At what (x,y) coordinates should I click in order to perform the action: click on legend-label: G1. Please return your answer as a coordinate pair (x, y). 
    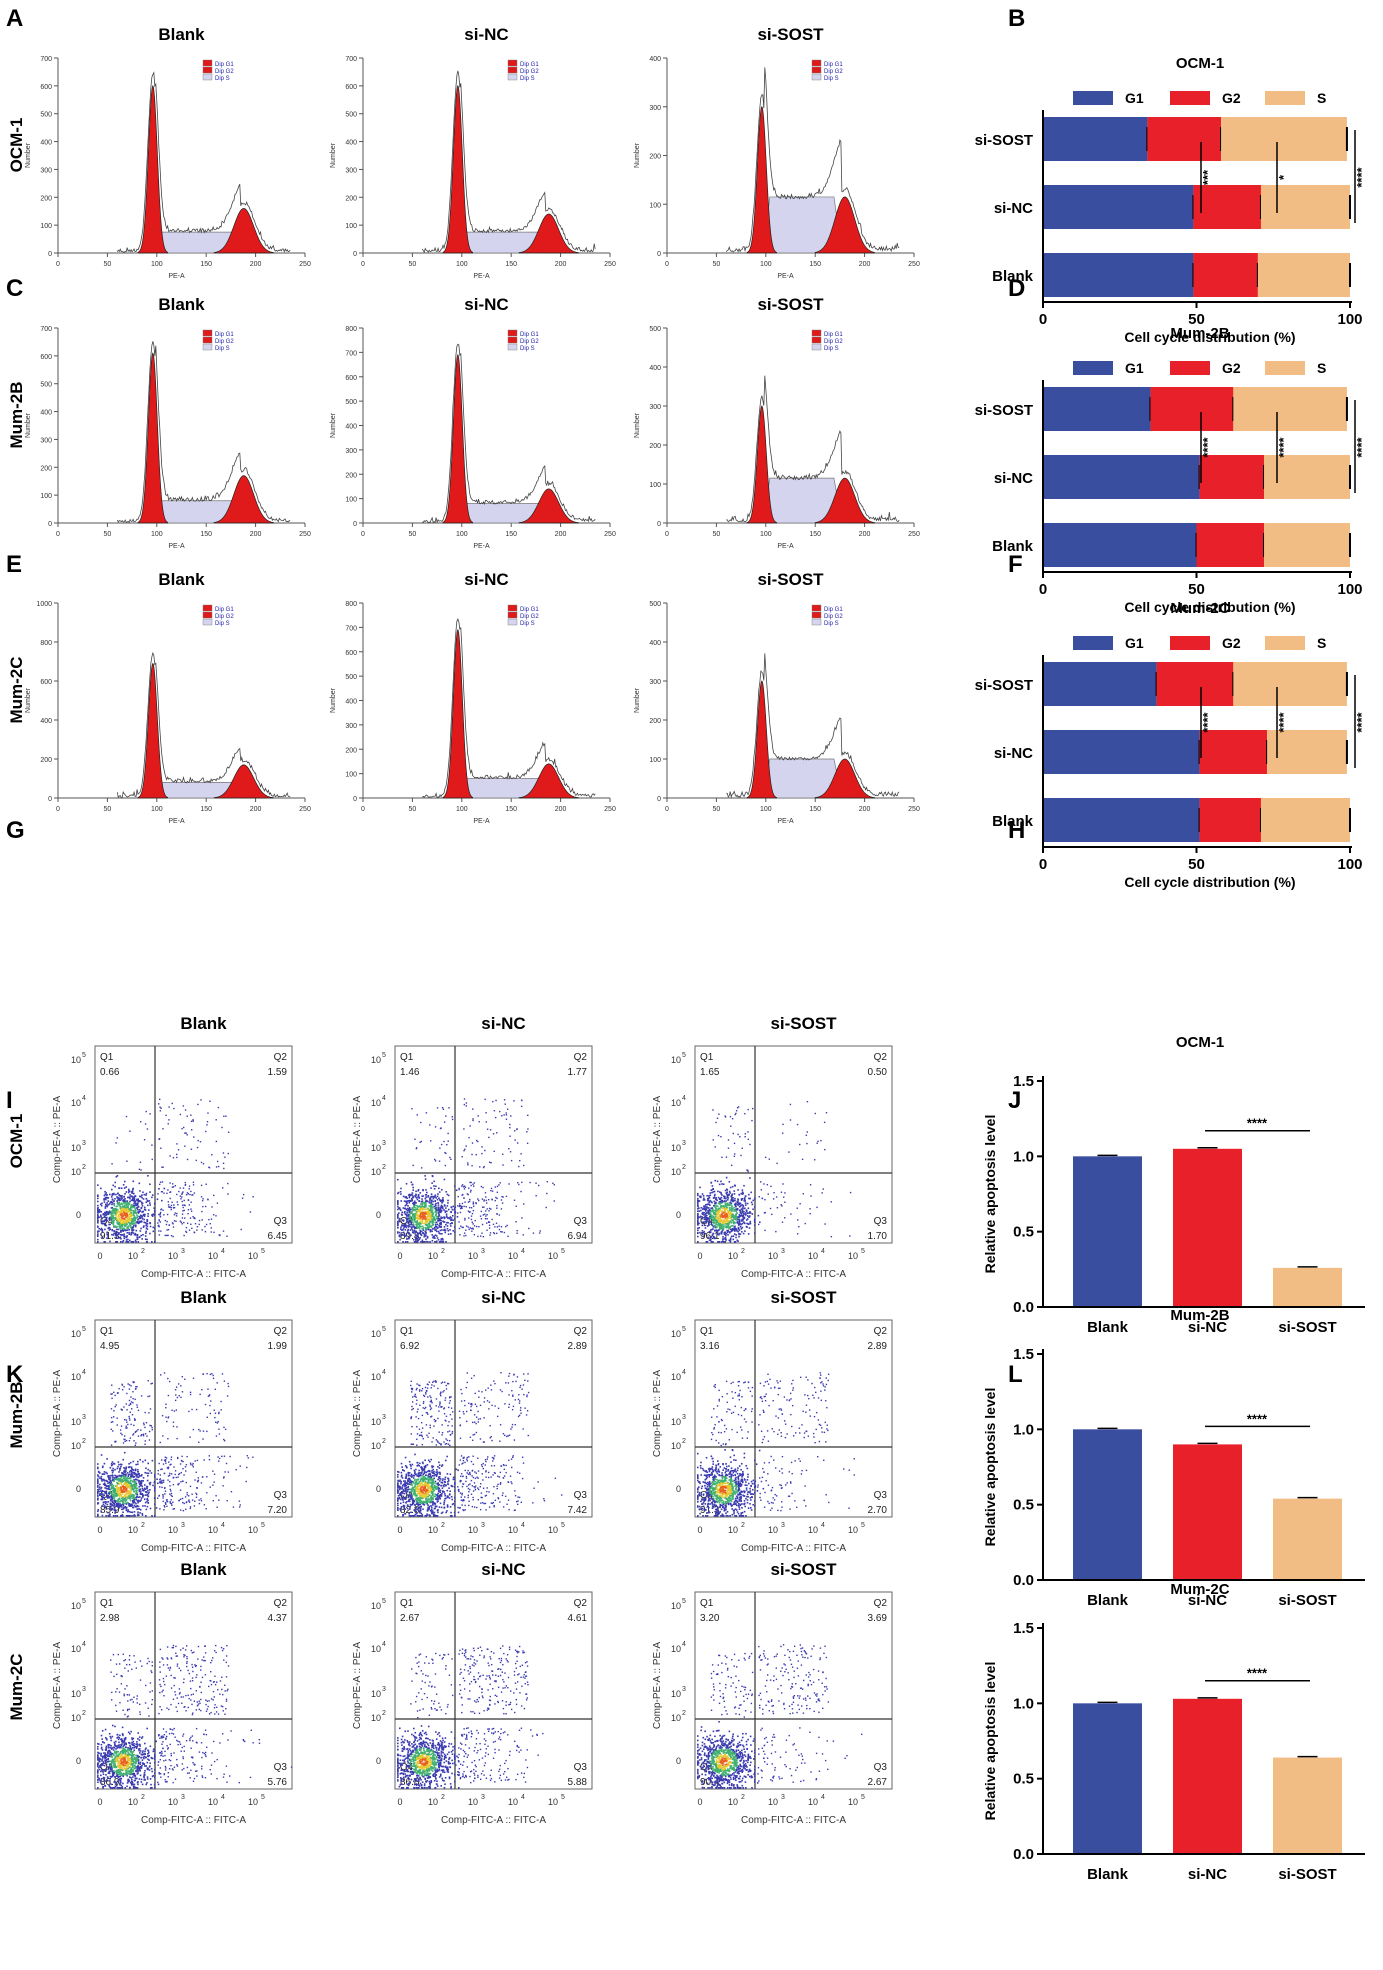
    Looking at the image, I should click on (1134, 368).